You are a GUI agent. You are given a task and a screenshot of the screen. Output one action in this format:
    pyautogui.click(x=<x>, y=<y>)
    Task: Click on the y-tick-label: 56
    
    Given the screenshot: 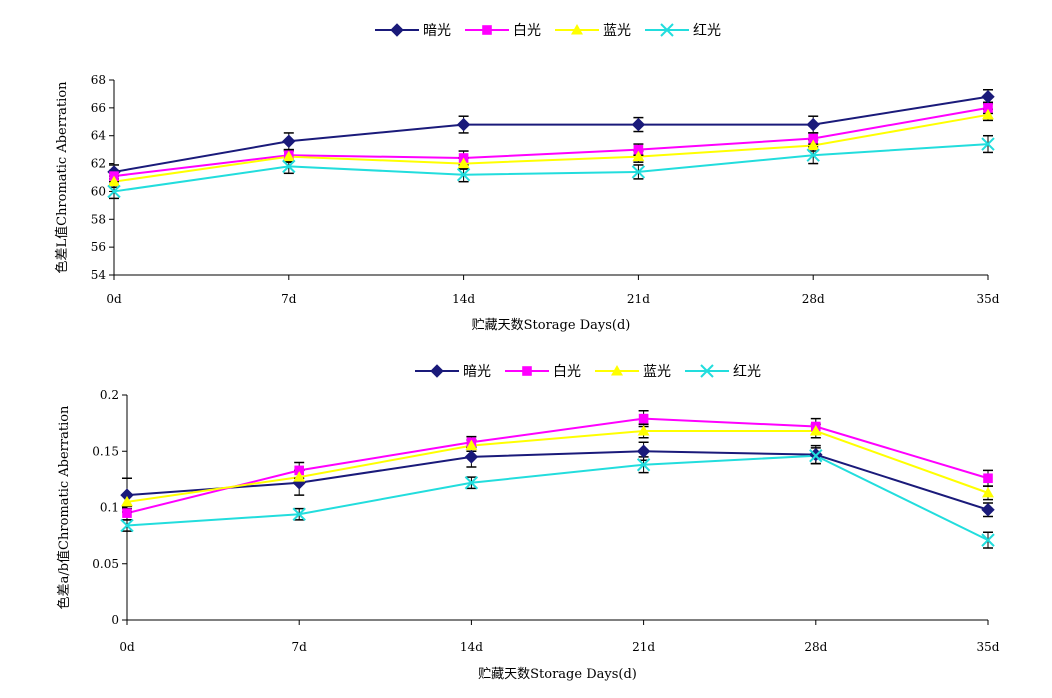 What is the action you would take?
    pyautogui.click(x=98, y=247)
    